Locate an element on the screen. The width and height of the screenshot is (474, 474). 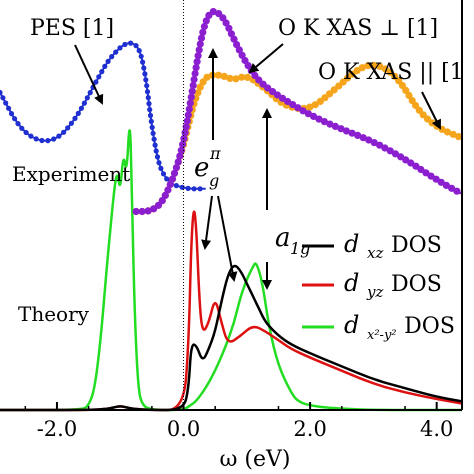
eg-pi-annotation: e g π is located at coordinates (207, 167).